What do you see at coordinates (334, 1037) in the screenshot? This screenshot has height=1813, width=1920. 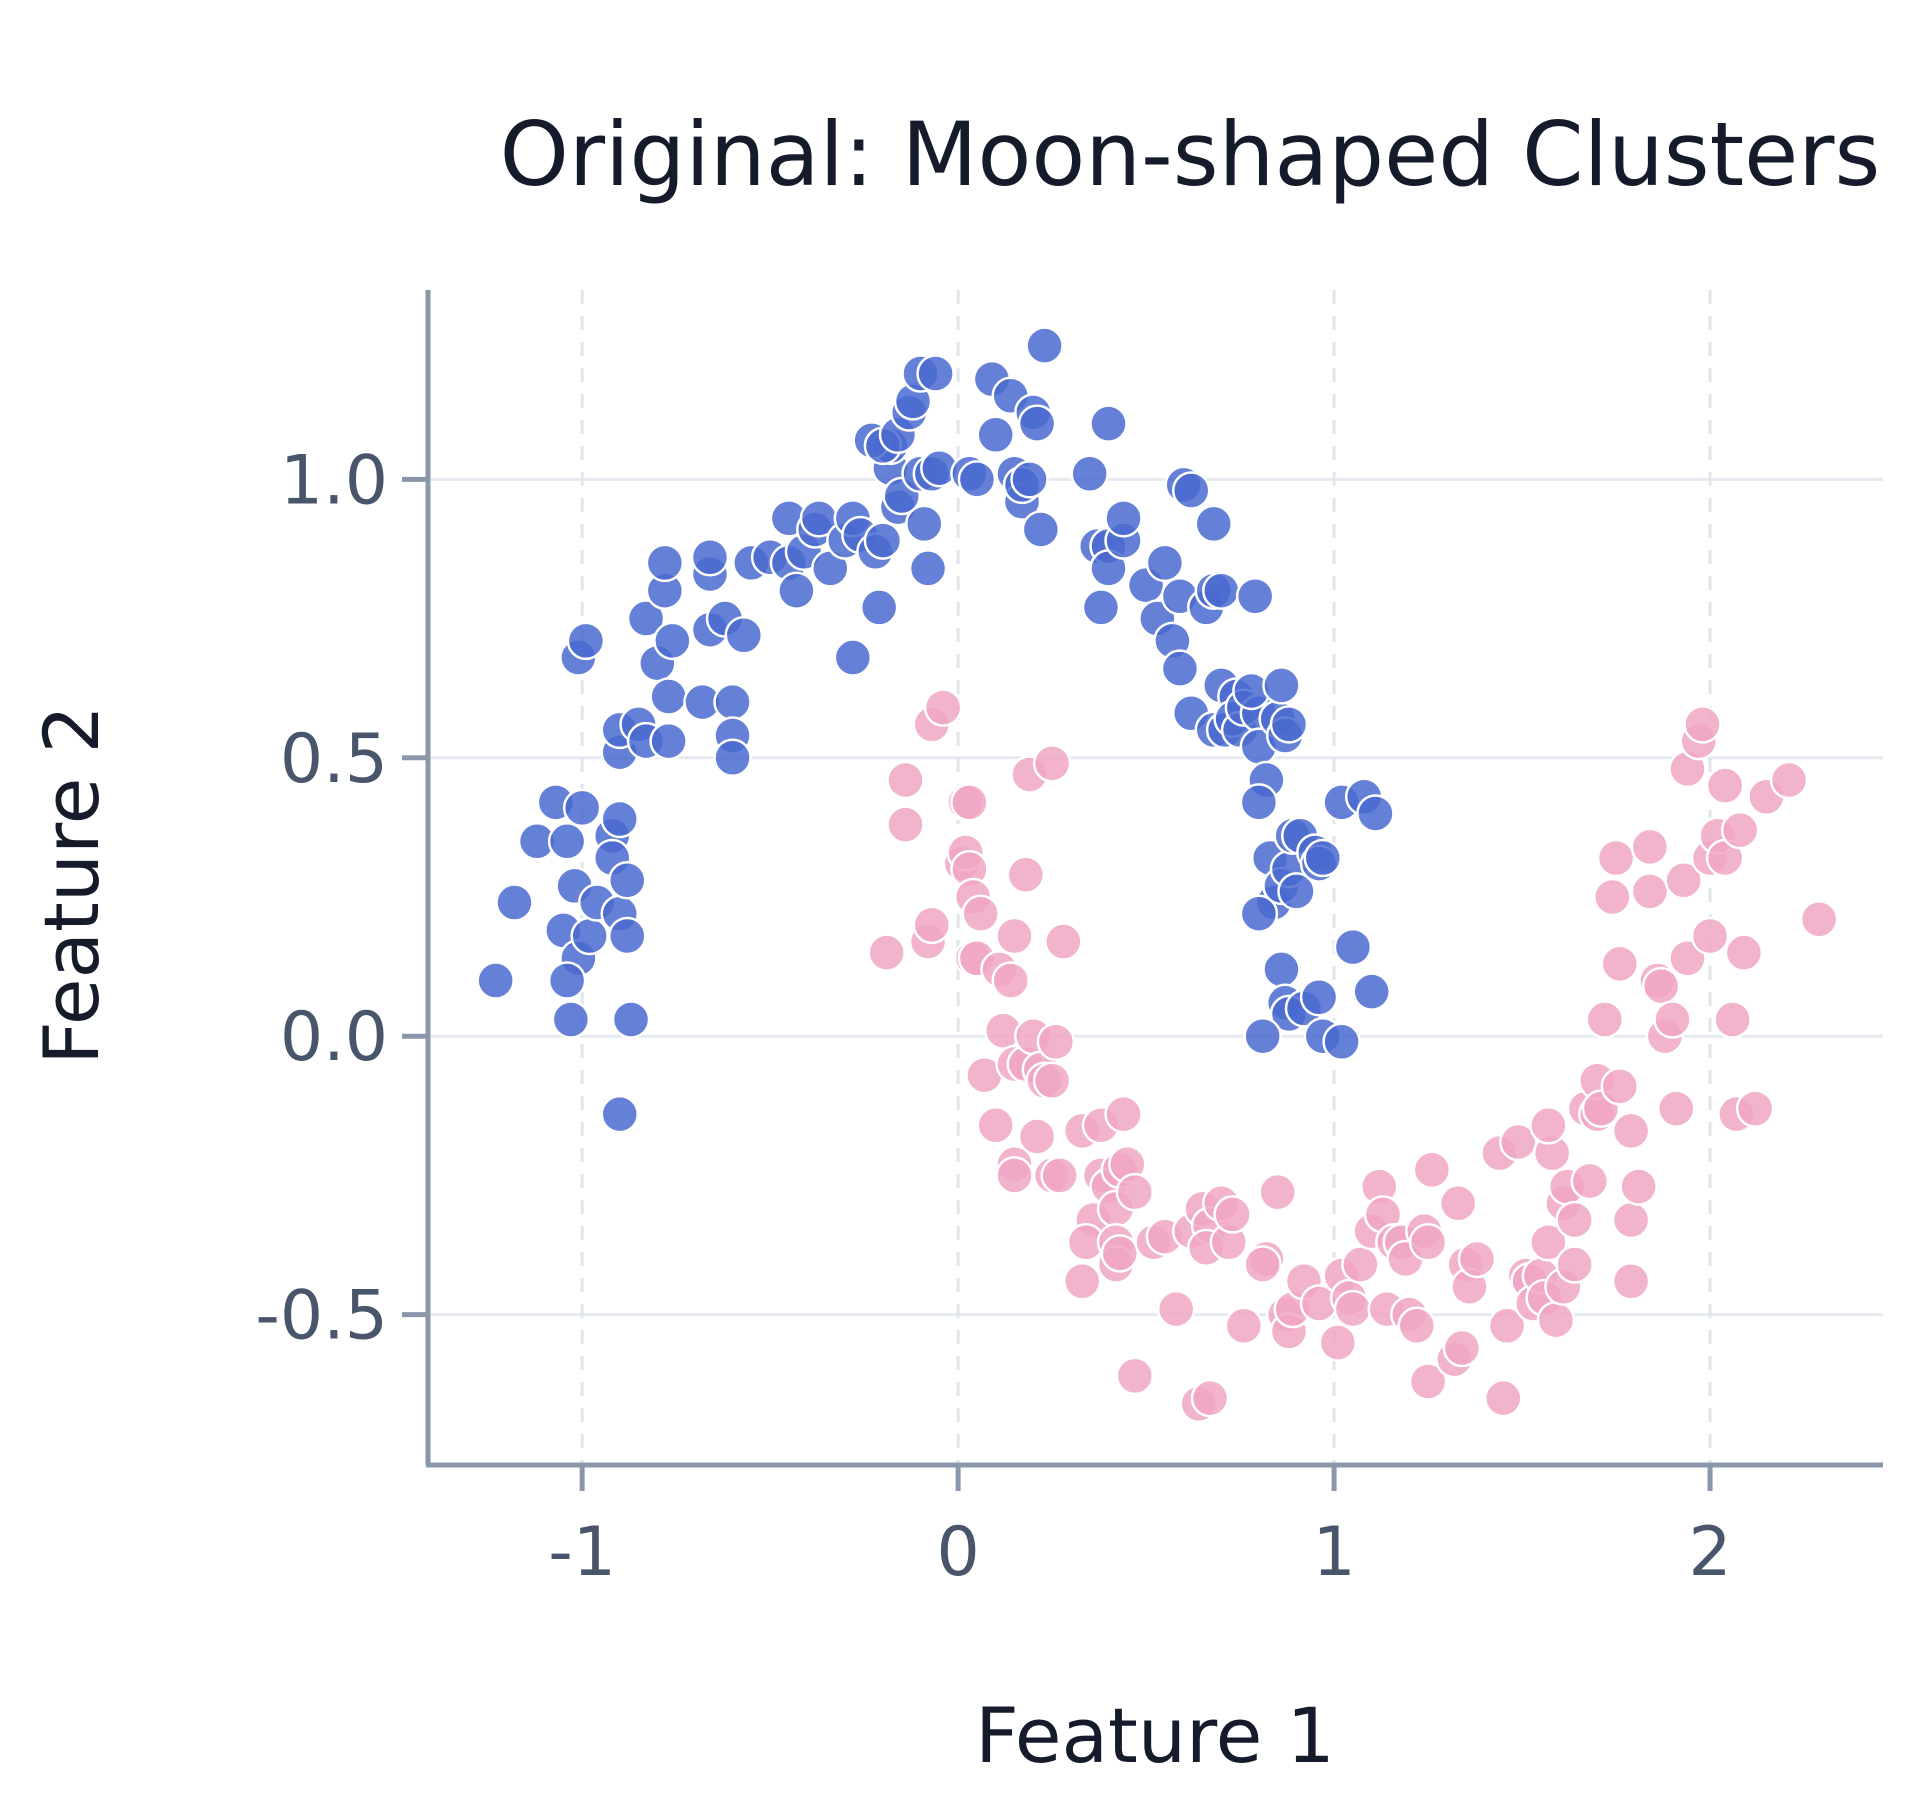 I see `y-tick-label: 0.0` at bounding box center [334, 1037].